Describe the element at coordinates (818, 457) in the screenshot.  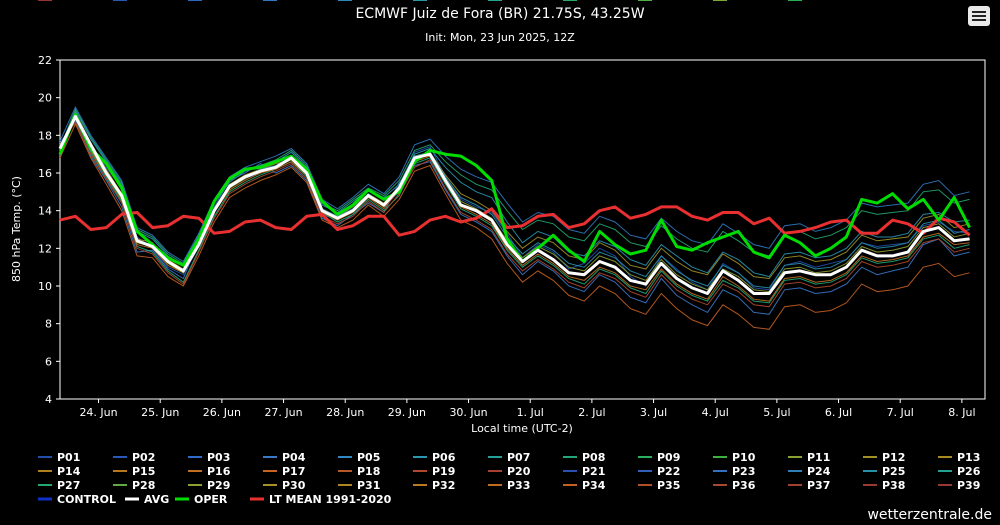
I see `legend-item-label: P11` at that location.